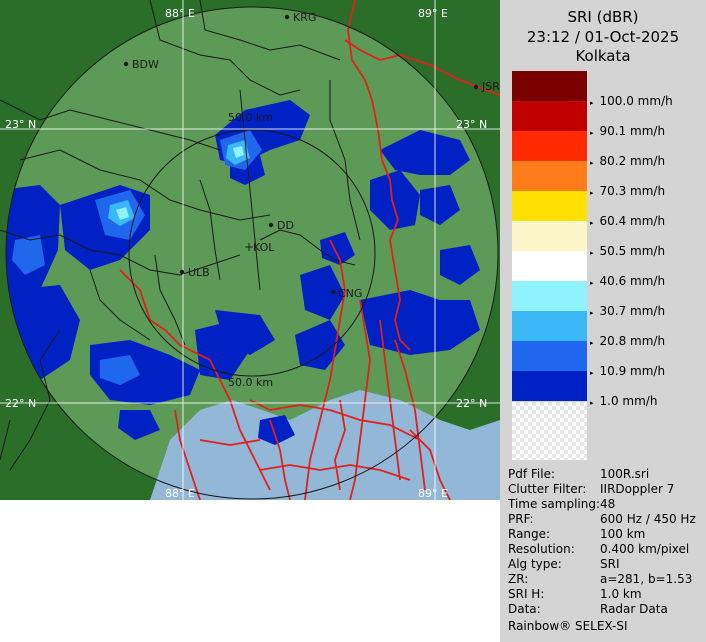  Describe the element at coordinates (535, 564) in the screenshot. I see `info-key: Alg type:` at that location.